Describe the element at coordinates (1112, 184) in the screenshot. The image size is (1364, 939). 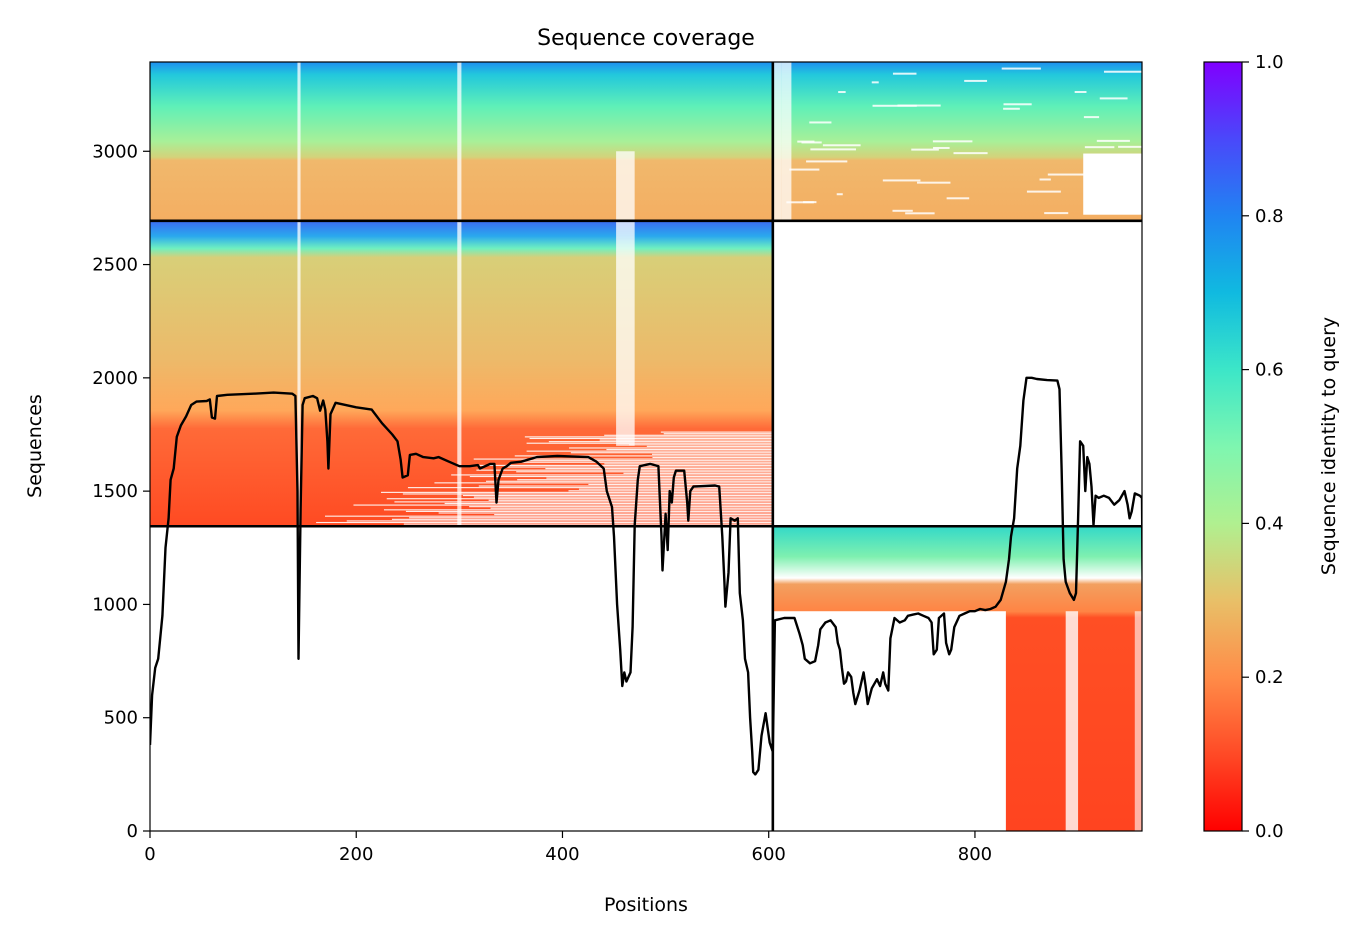
I see `gap-region` at that location.